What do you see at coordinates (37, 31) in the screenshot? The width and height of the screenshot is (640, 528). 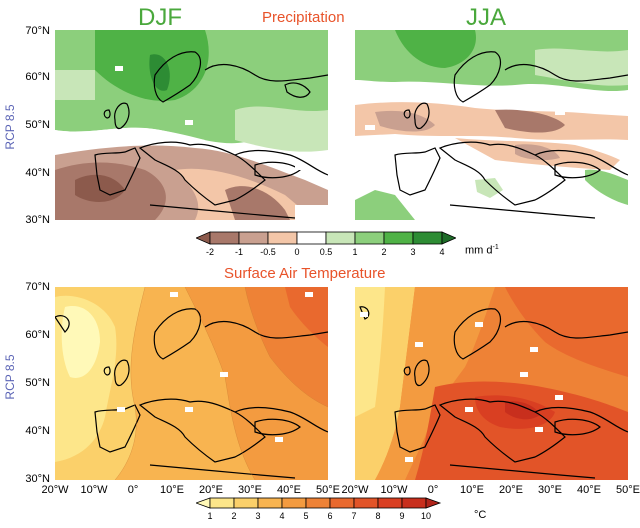 I see `precip-lat-70: 70°N` at bounding box center [37, 31].